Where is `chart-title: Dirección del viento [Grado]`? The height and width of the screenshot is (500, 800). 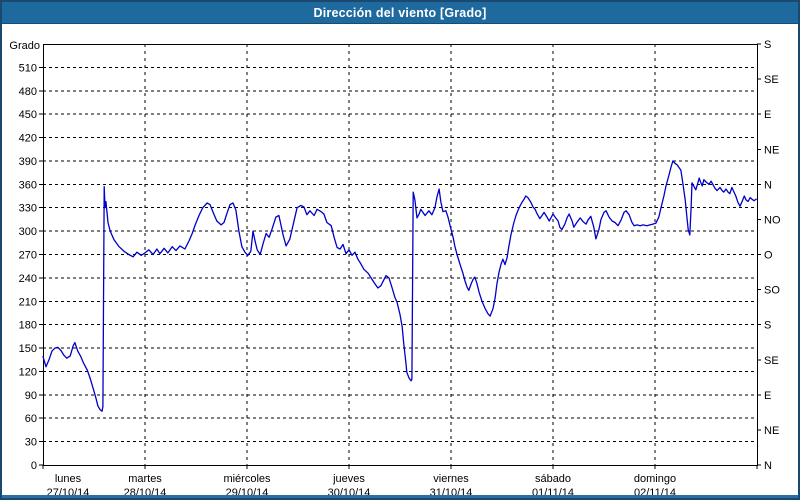
chart-title: Dirección del viento [Grado] is located at coordinates (400, 12).